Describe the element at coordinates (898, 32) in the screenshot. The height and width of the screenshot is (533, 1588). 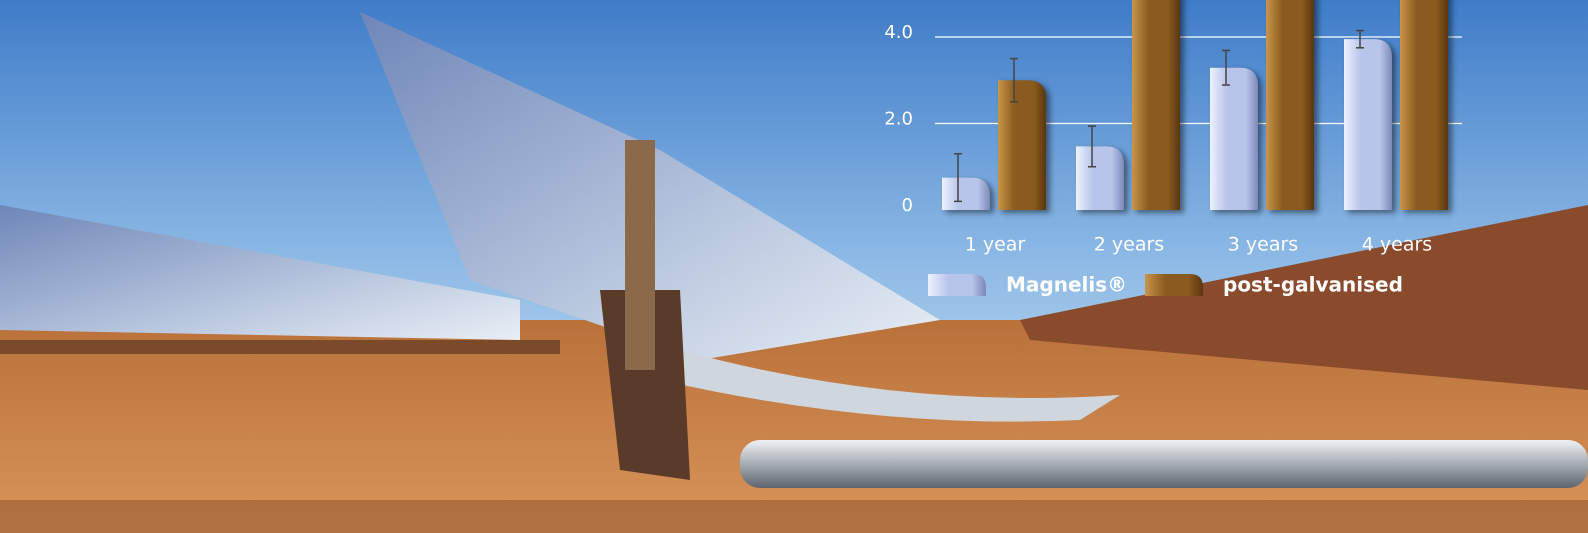
I see `y-tick-label: 4.0` at that location.